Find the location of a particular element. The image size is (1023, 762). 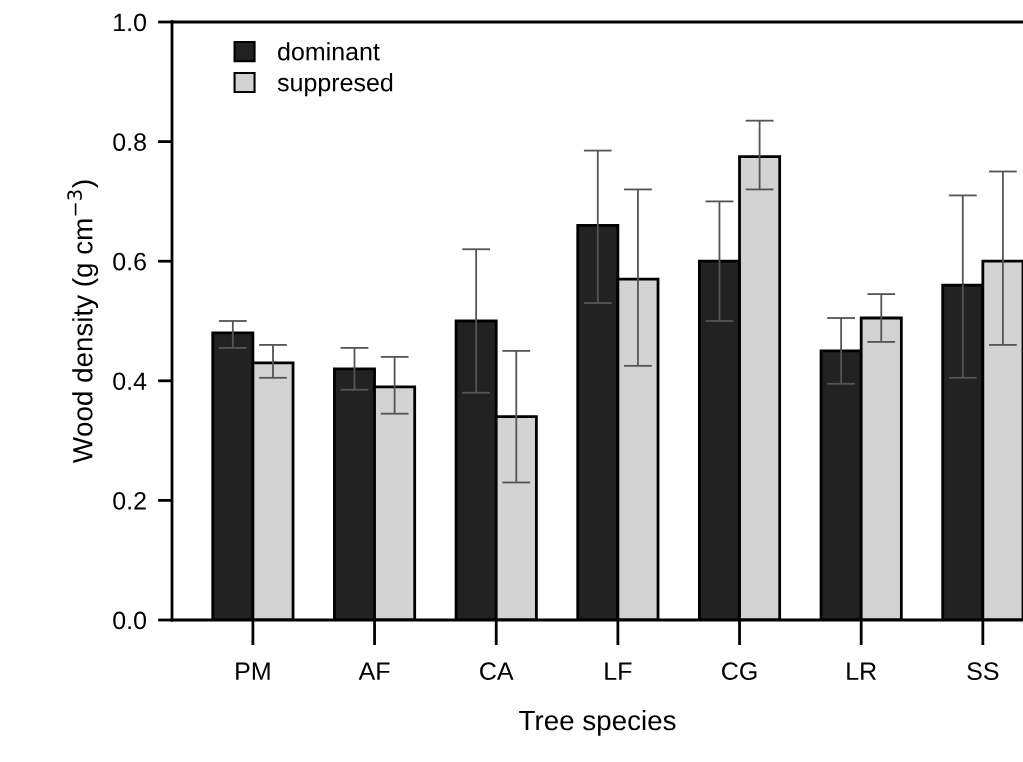

y-axis-title: Wood density (g cm$^{−3}$) is located at coordinates (83, 322).